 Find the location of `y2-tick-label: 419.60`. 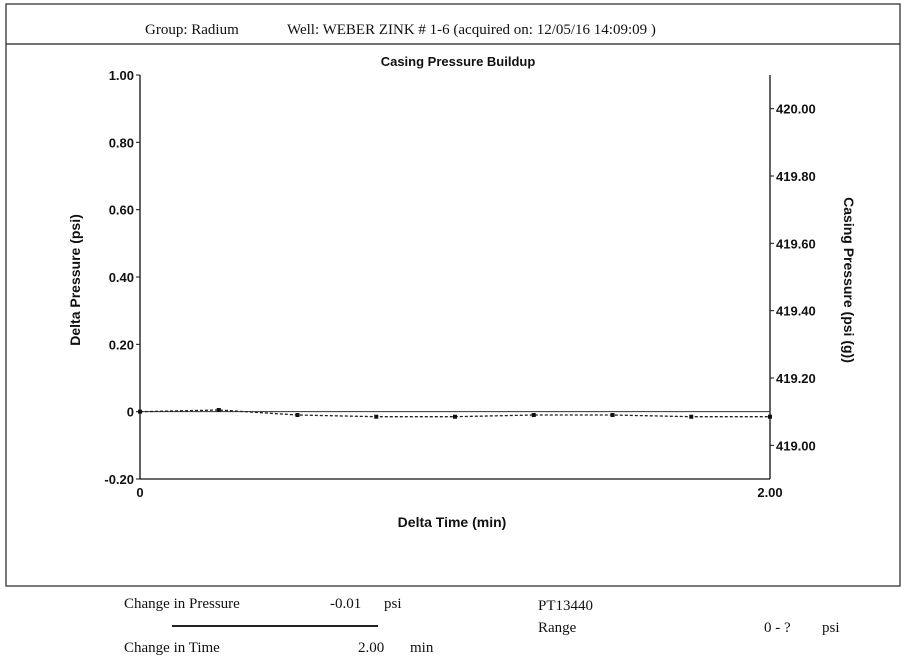

y2-tick-label: 419.60 is located at coordinates (796, 243).